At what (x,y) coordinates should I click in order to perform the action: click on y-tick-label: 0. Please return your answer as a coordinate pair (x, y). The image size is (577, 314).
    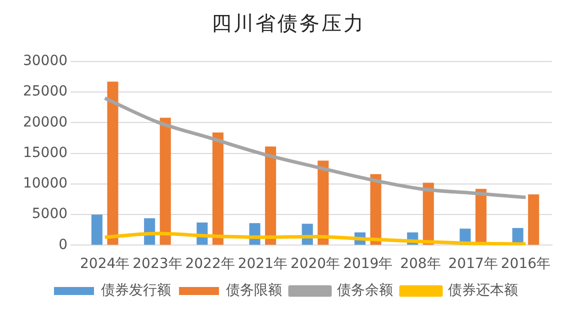
    Looking at the image, I should click on (63, 244).